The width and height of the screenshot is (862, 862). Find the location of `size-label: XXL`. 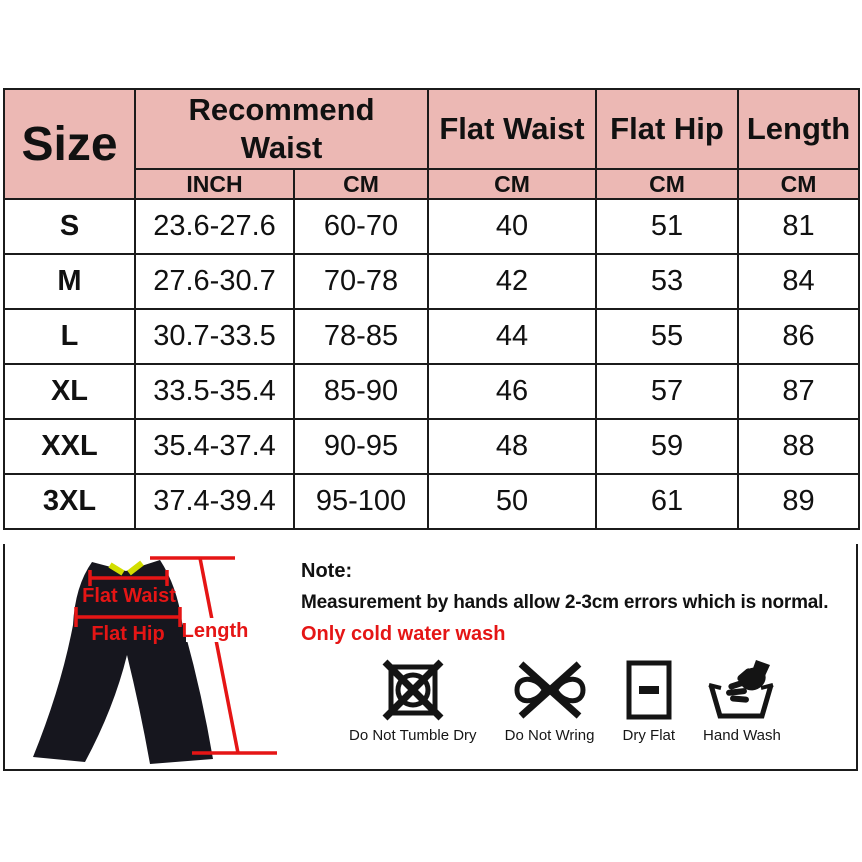

size-label: XXL is located at coordinates (69, 446).